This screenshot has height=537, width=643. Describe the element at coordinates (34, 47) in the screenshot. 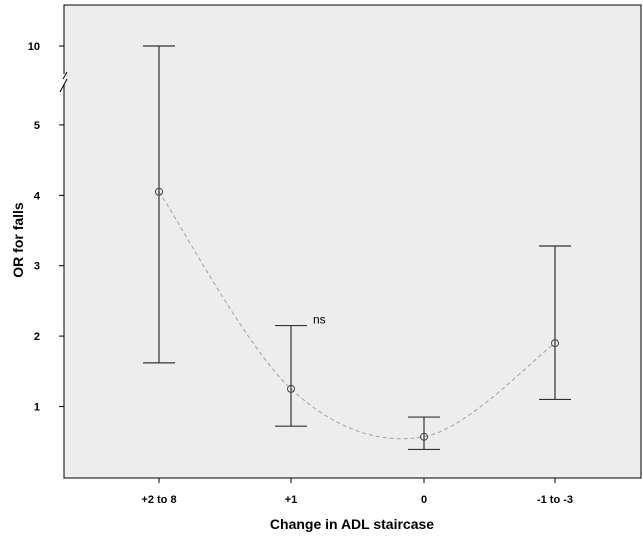

I see `y-tick-label: 10` at that location.